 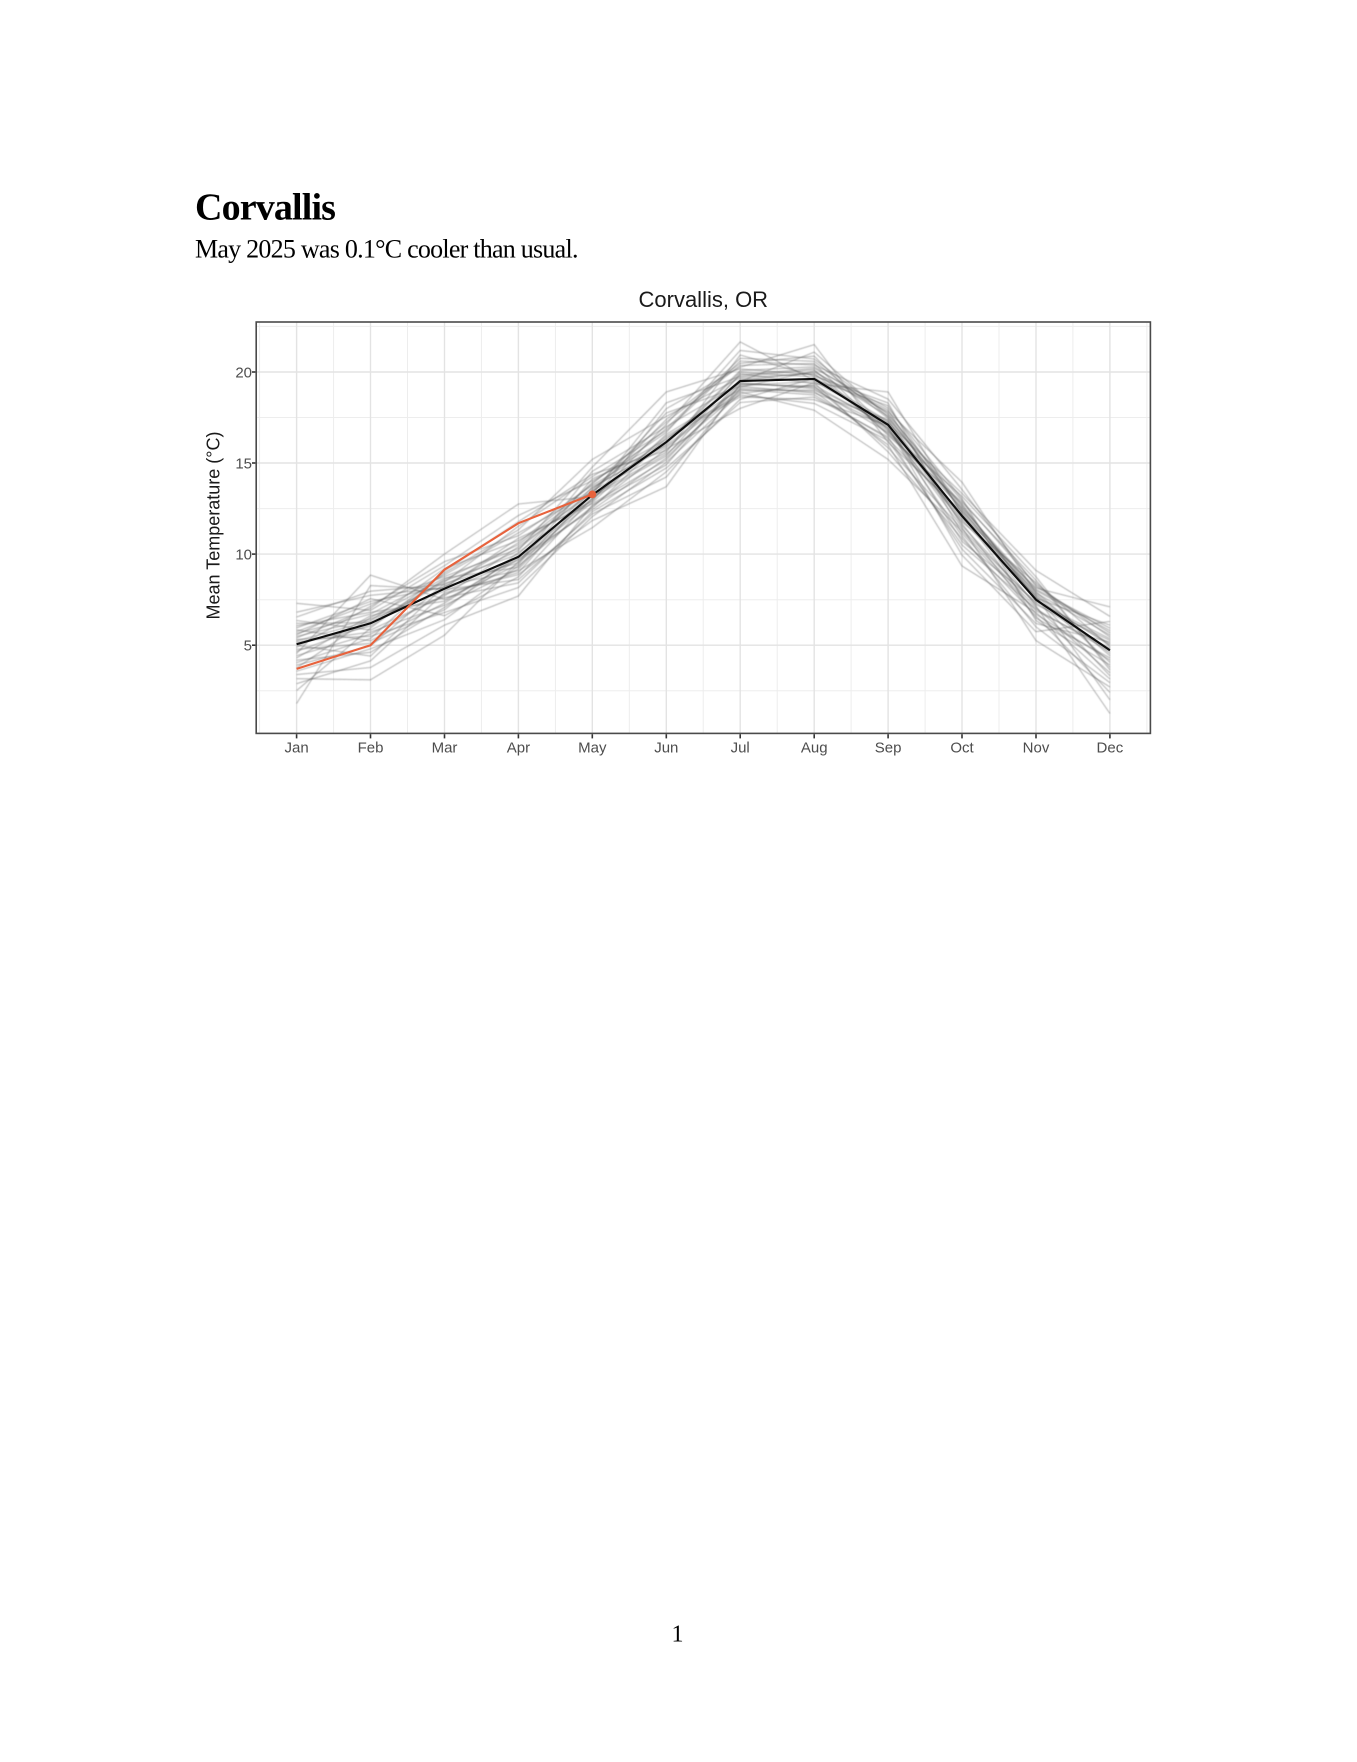 I want to click on svg-text: Mean Temperature (°C), so click(x=214, y=526).